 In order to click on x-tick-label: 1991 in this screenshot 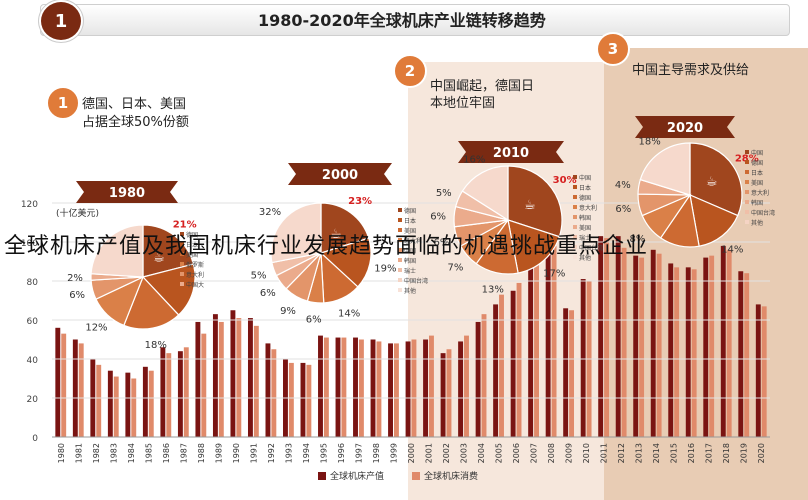, I will do `click(253, 453)`.